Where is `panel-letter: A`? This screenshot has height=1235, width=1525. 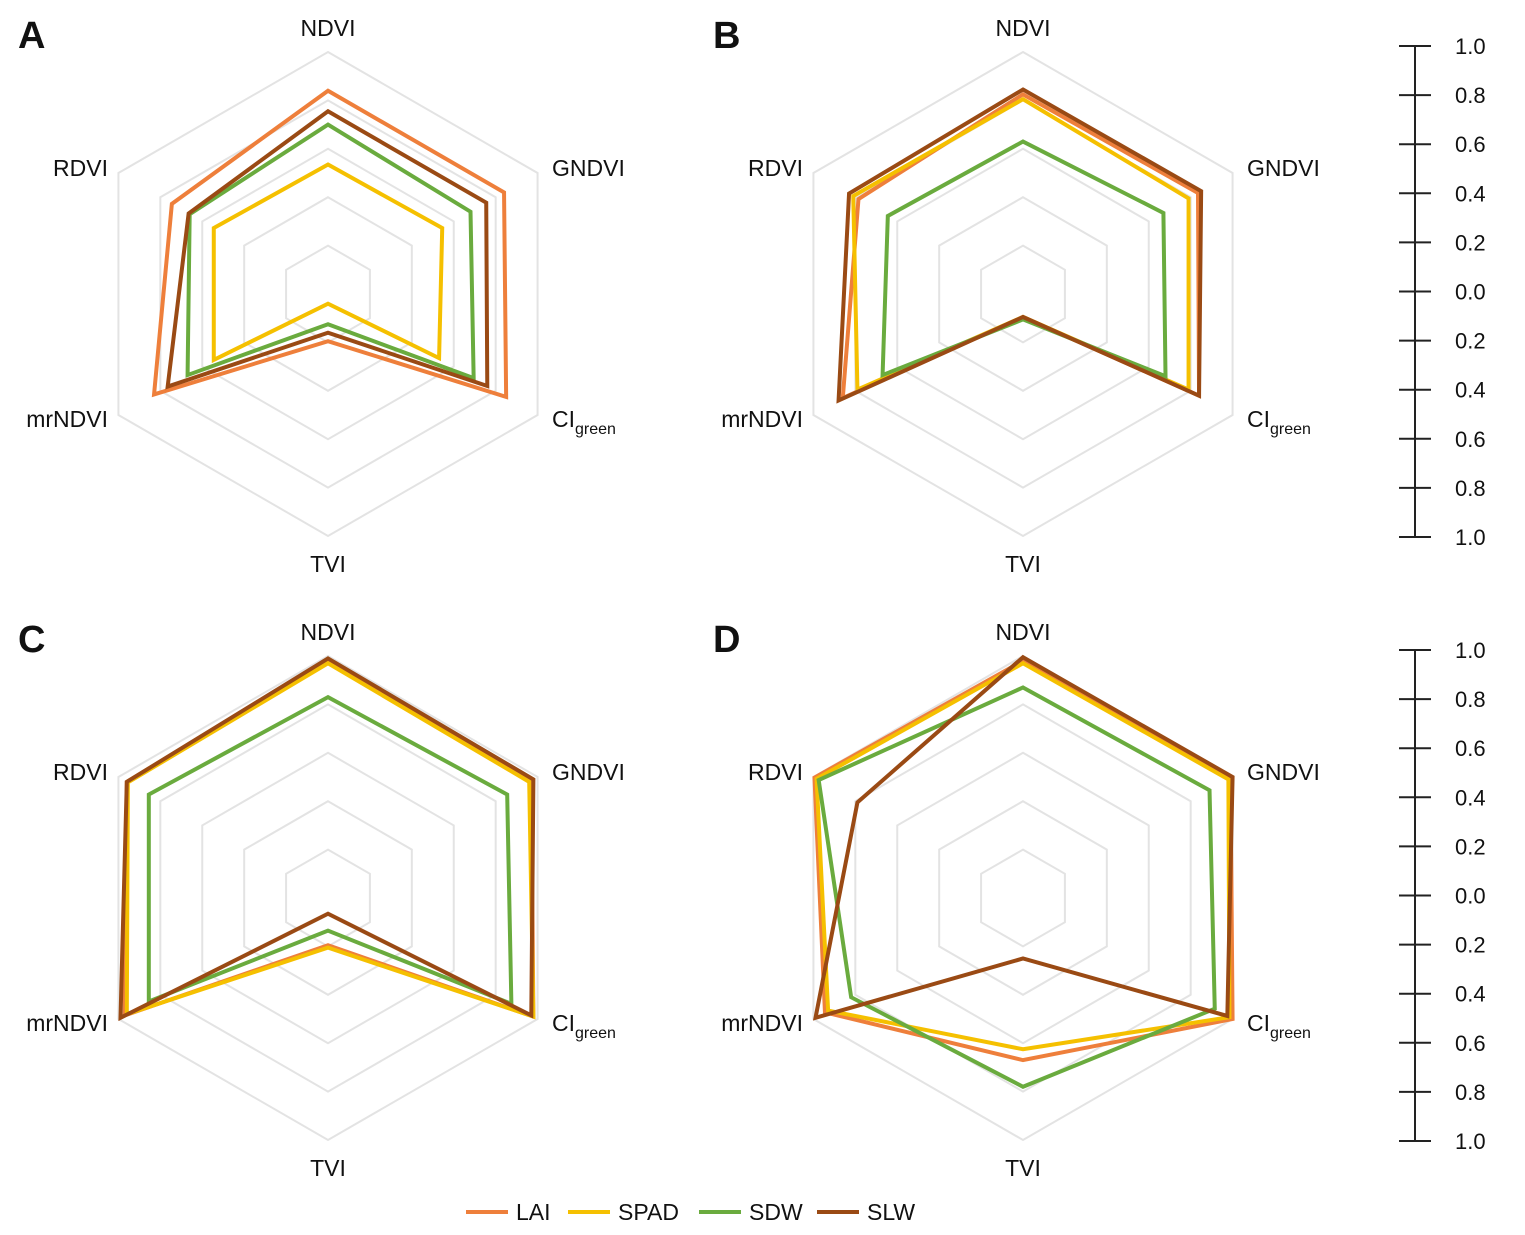
panel-letter: A is located at coordinates (31, 36).